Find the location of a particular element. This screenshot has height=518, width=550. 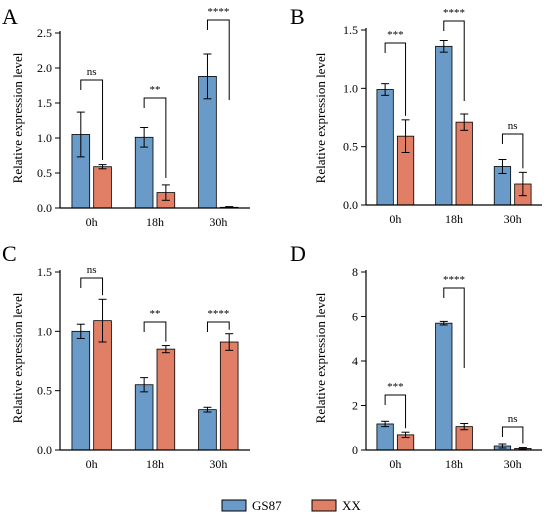

x-tick-label-d: 18h is located at coordinates (454, 464).